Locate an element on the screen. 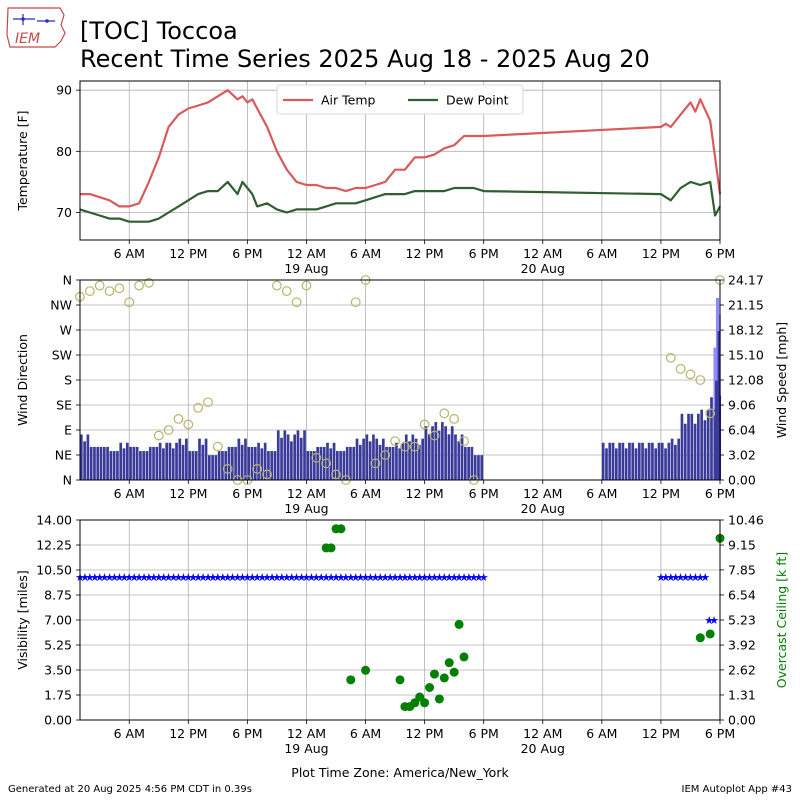 The image size is (800, 800). y2-tick-label: 10.46 is located at coordinates (746, 520).